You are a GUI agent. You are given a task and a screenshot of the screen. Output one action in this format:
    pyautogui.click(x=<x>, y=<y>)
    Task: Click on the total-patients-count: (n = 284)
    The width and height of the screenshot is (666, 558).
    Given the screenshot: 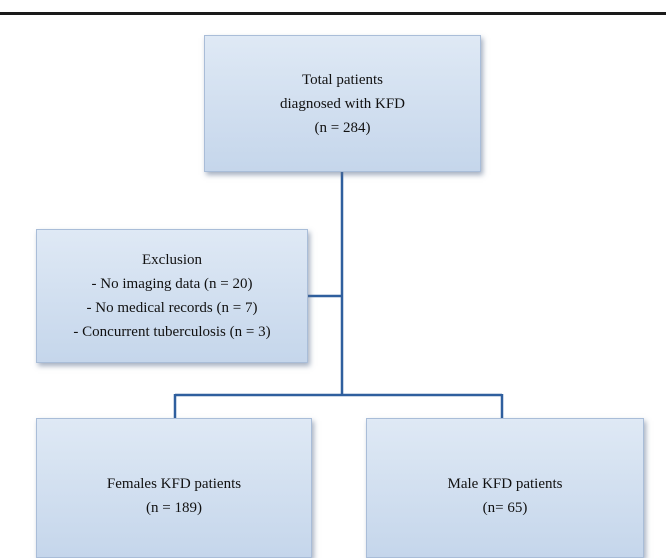 What is the action you would take?
    pyautogui.click(x=342, y=127)
    